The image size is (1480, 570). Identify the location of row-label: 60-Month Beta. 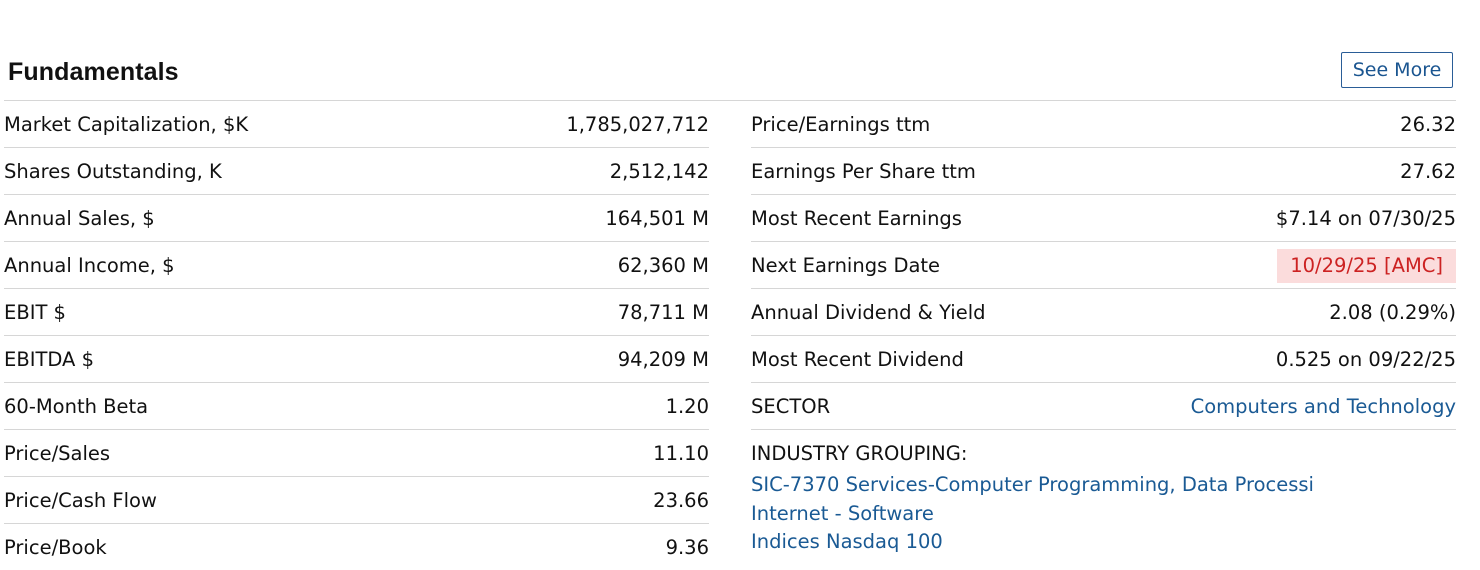
(76, 406).